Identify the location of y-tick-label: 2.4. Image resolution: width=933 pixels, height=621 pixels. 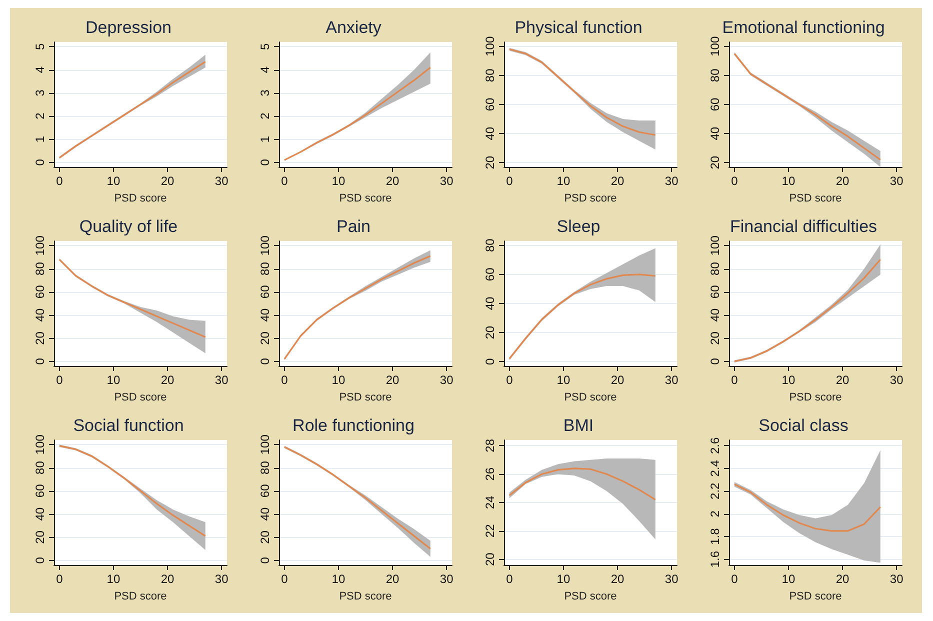
(715, 468).